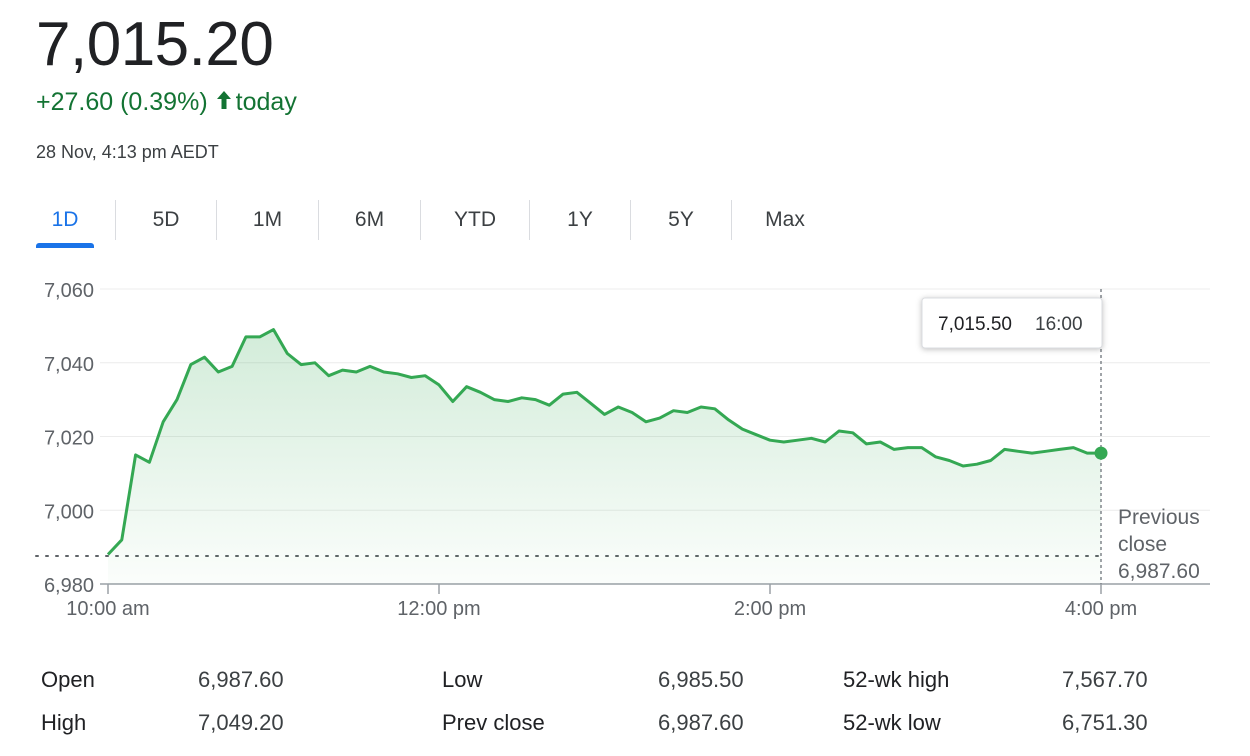  I want to click on price-change: +27.60 (0.39%) today, so click(166, 102).